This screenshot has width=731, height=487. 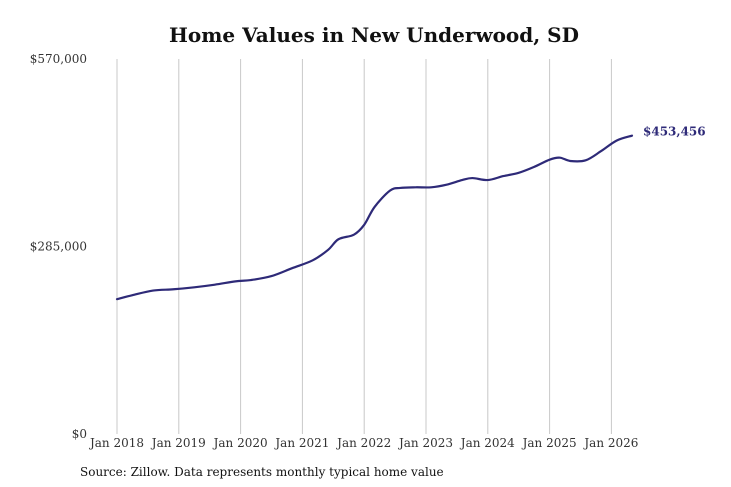 What do you see at coordinates (301, 443) in the screenshot?
I see `x-tick-label: Jan 2021` at bounding box center [301, 443].